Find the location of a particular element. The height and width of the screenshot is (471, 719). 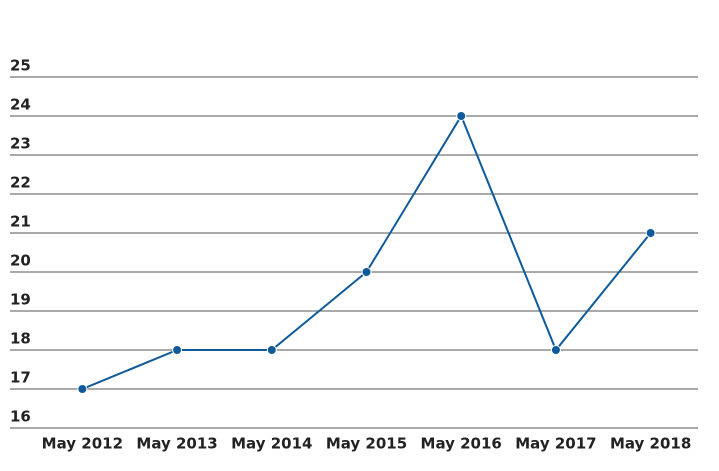

y-tick-label: 24 is located at coordinates (20, 105).